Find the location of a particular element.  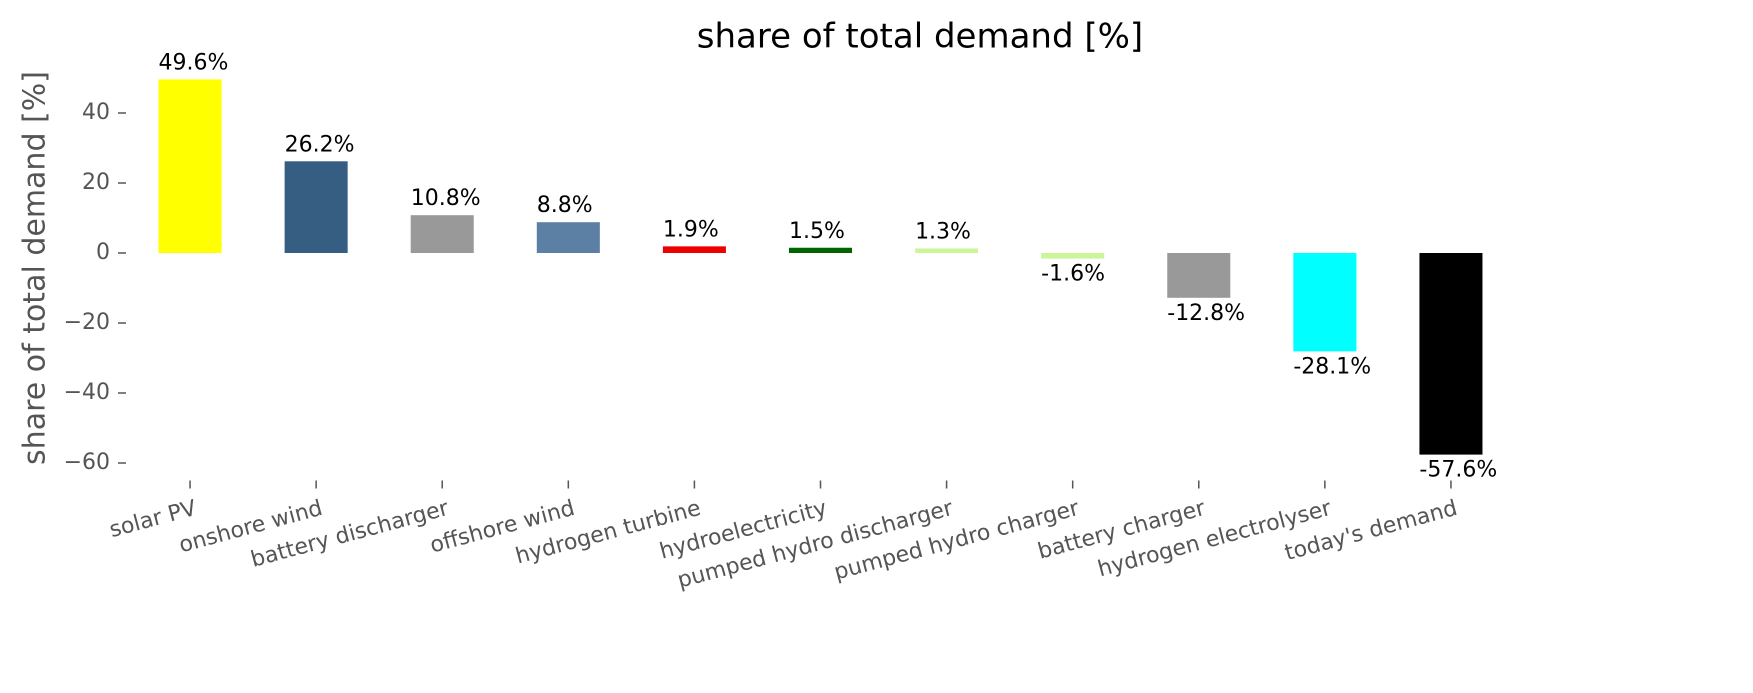

y-tick-label: −60 is located at coordinates (87, 462).